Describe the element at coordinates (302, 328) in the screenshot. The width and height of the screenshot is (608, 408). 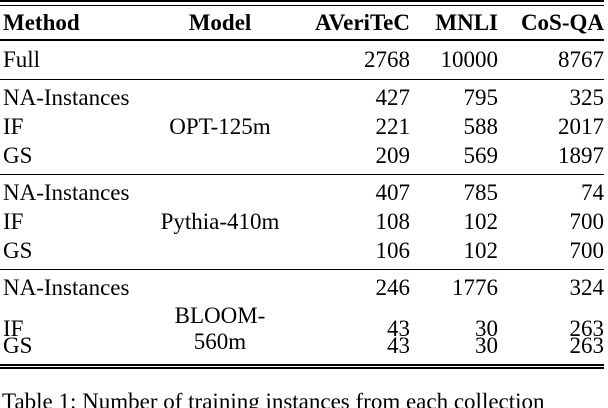
I see `table-row: IF BLOOM-560m 43 30 263` at that location.